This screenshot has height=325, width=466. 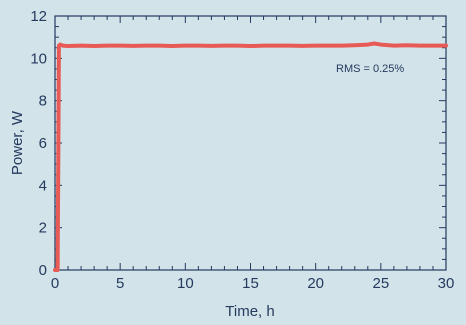 What do you see at coordinates (43, 101) in the screenshot?
I see `y-tick-label: 8` at bounding box center [43, 101].